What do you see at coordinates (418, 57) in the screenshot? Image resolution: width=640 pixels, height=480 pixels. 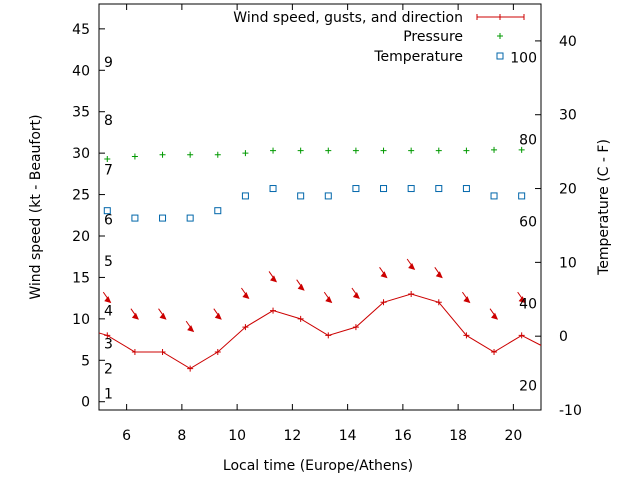 I see `legend-label-temperature: Temperature` at bounding box center [418, 57].